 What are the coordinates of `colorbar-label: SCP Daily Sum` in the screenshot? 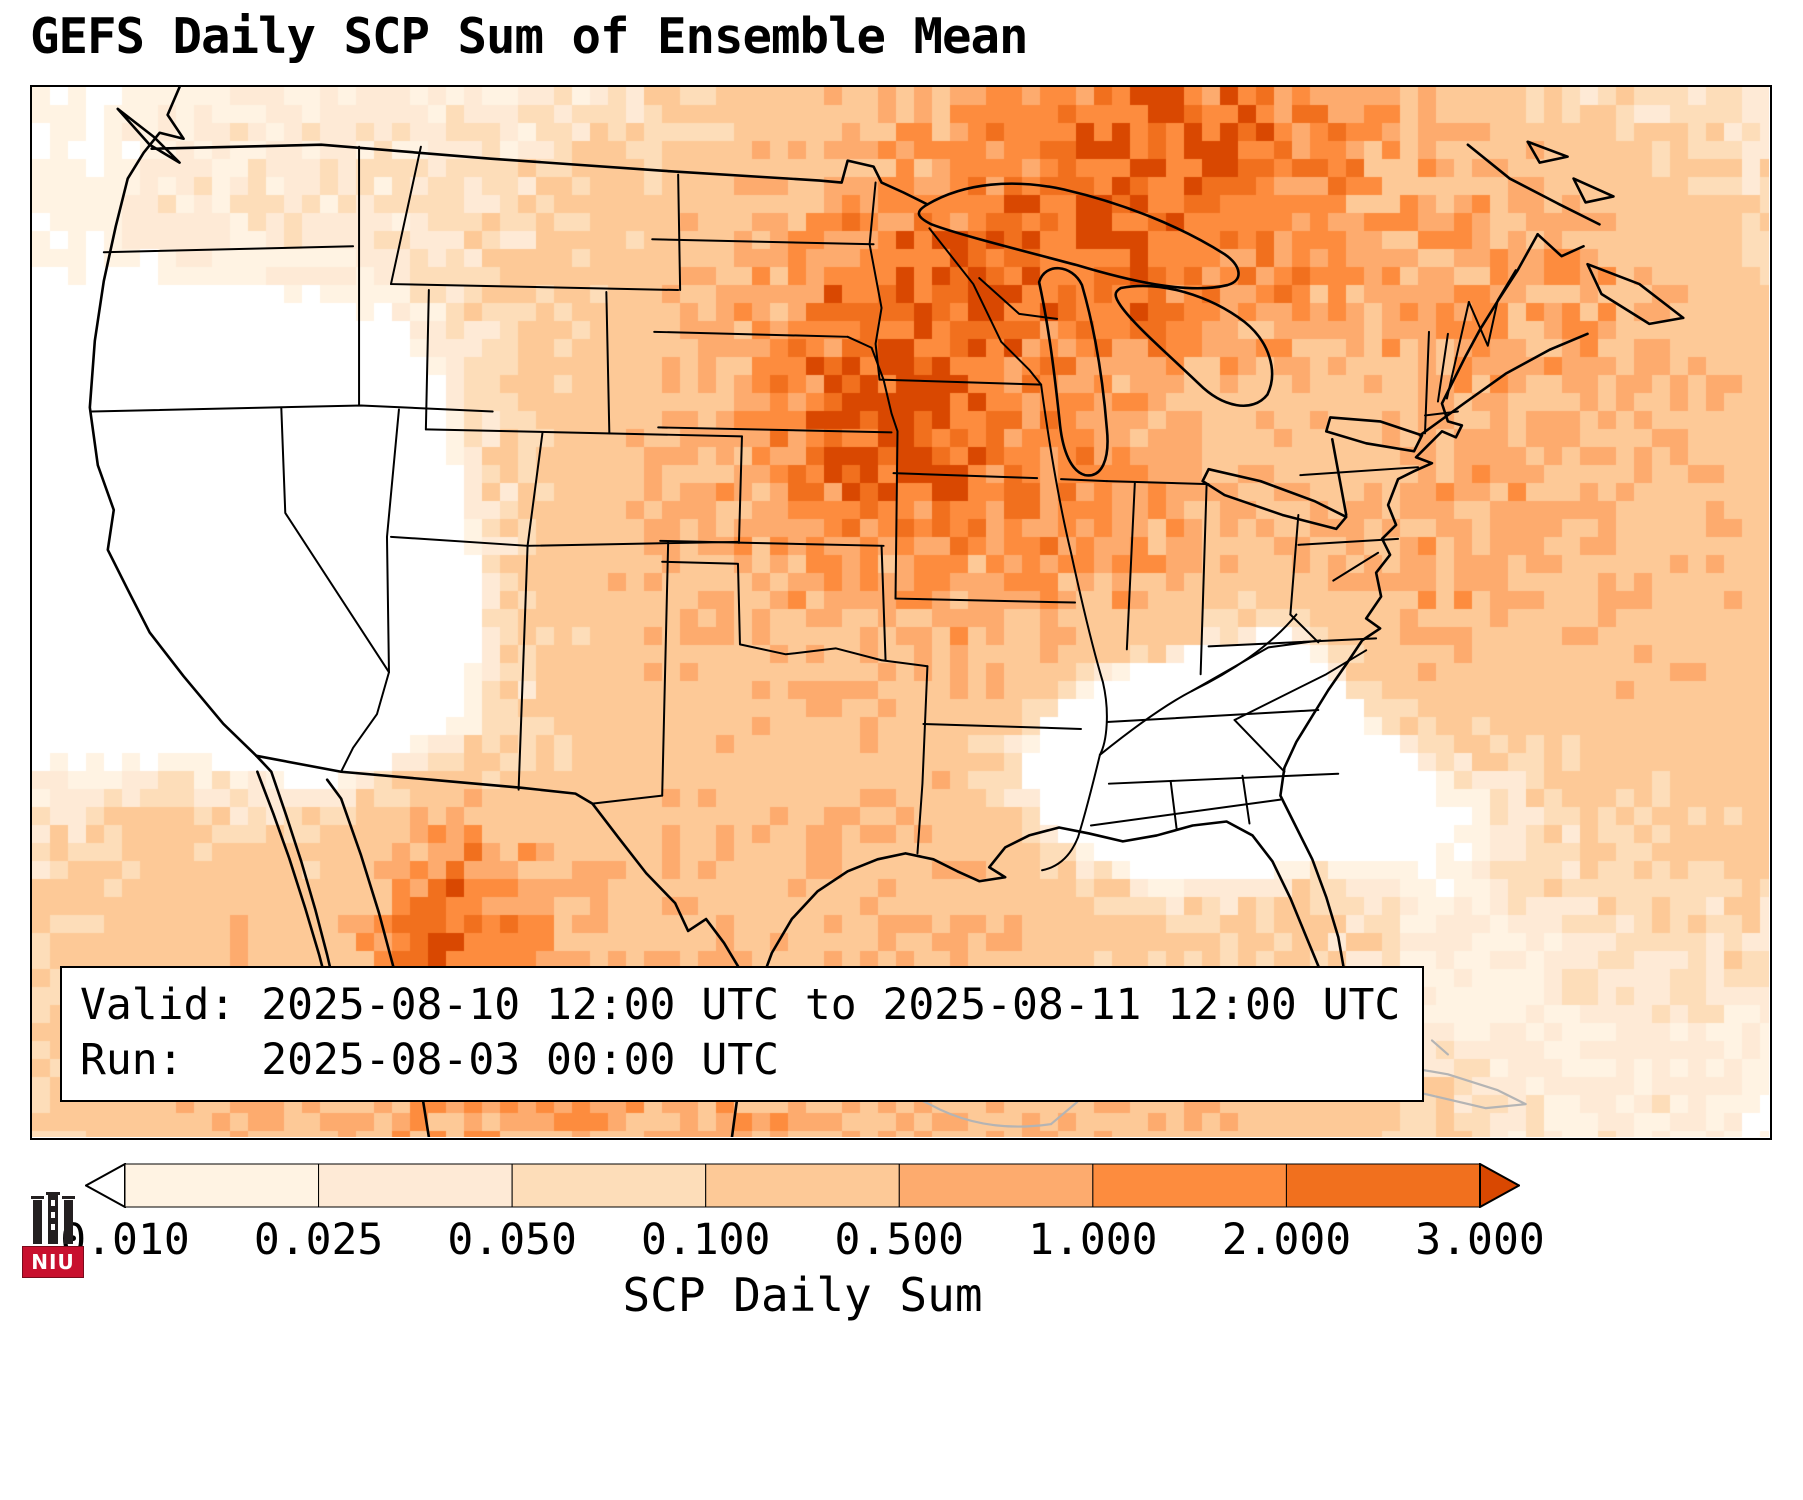 It's located at (802, 1295).